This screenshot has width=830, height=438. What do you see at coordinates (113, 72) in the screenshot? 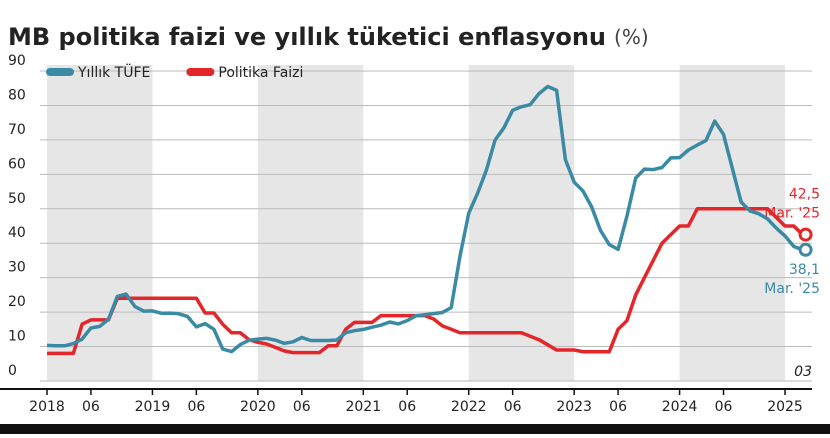
I see `legend-label: Yıllık TÜFE` at bounding box center [113, 72].